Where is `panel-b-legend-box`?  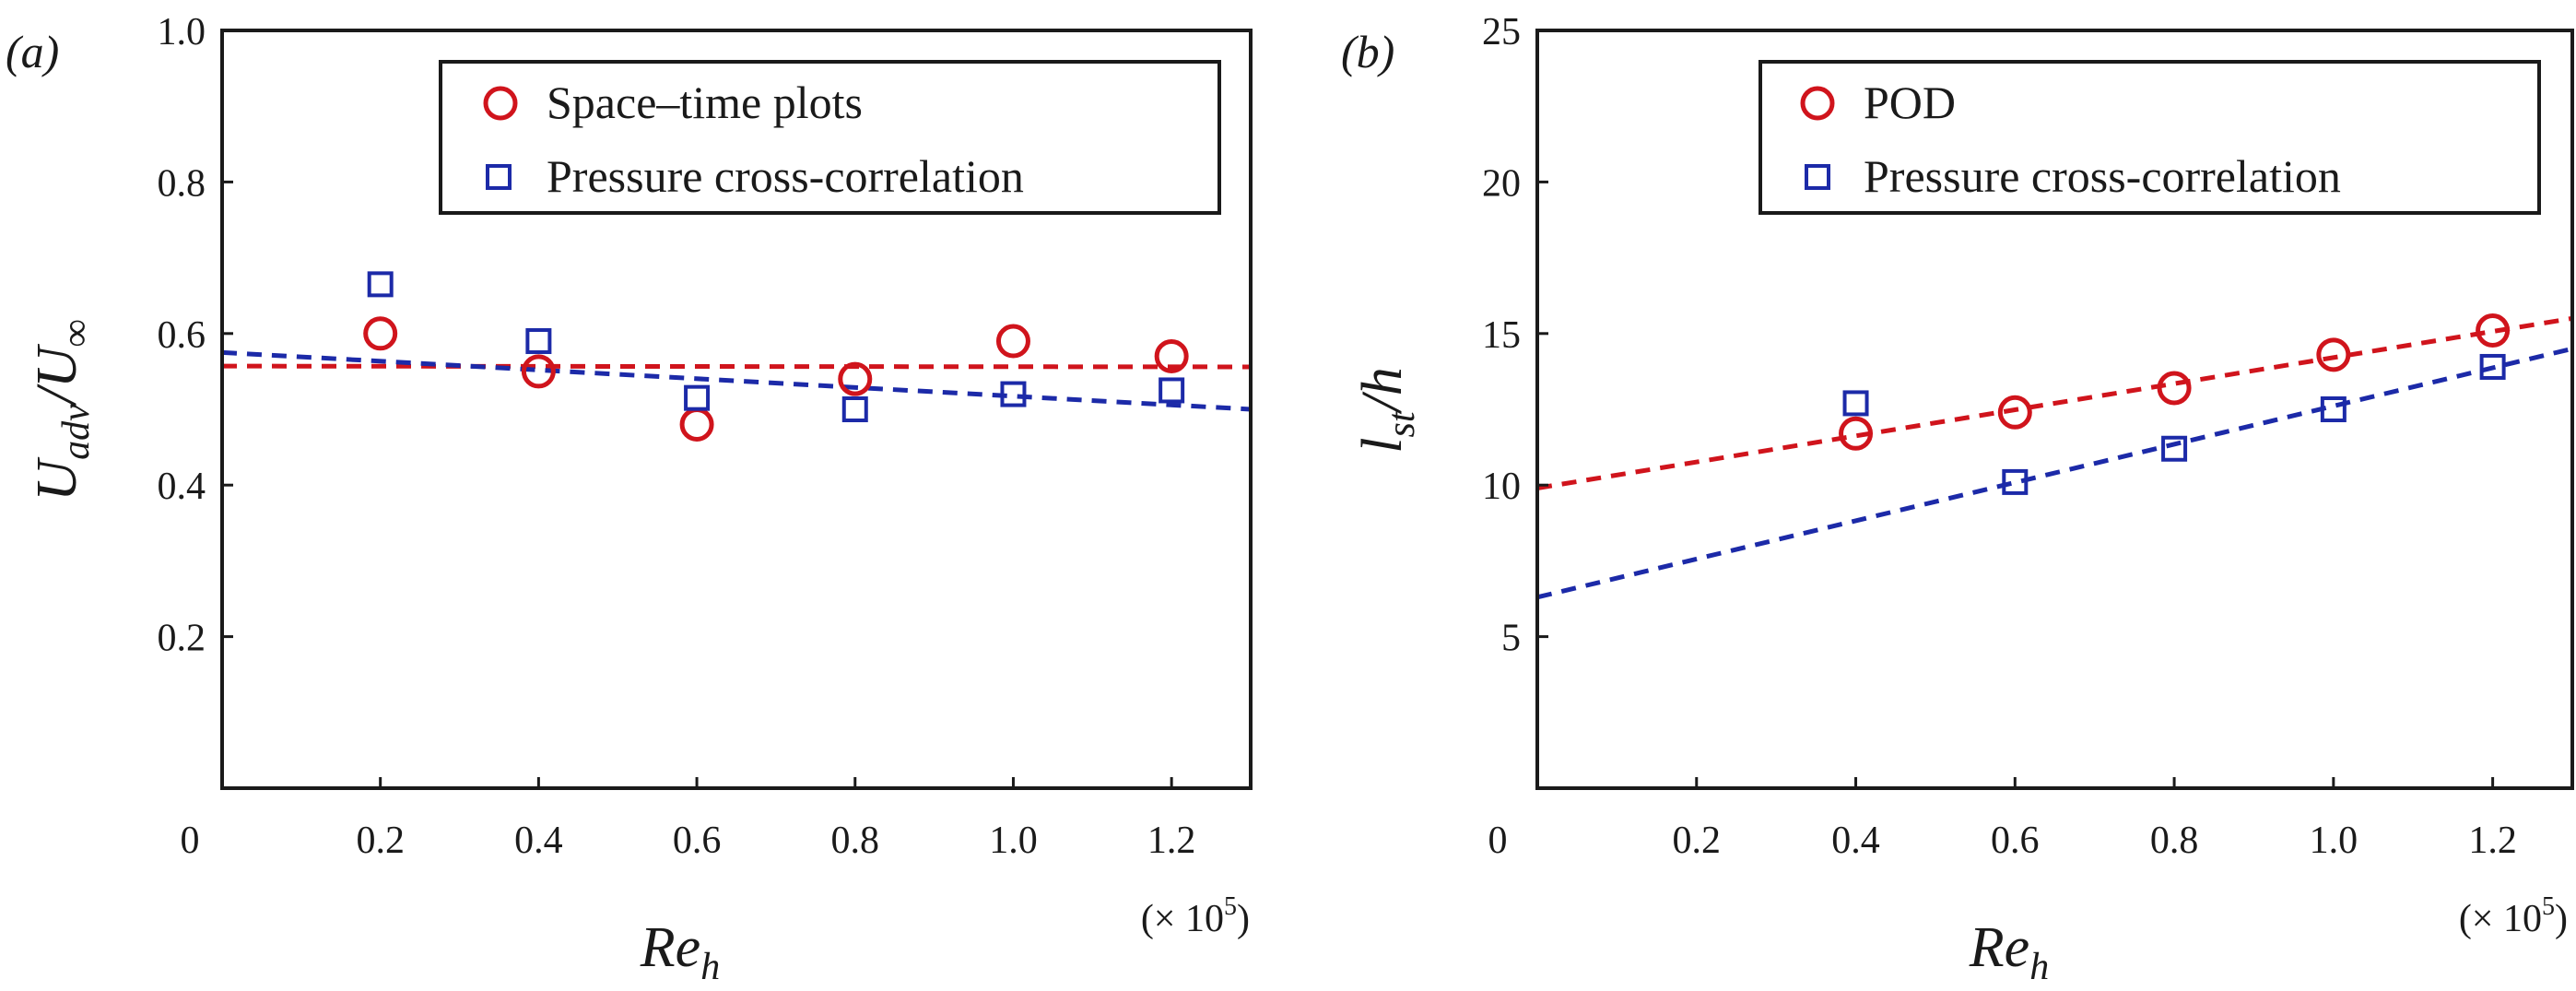
panel-b-legend-box is located at coordinates (2150, 137).